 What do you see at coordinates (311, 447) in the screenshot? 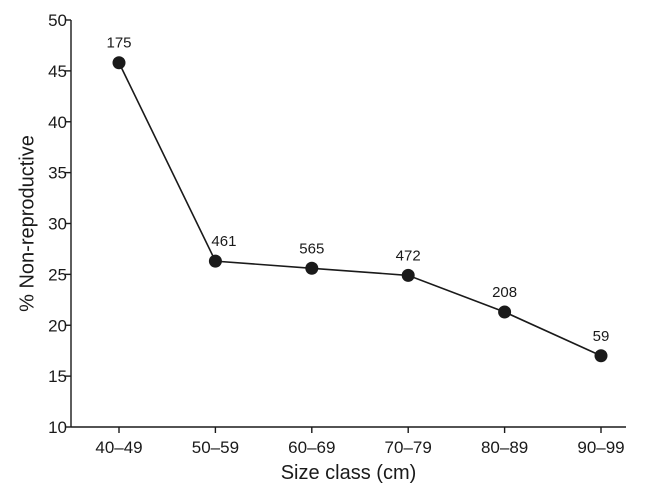
I see `x-tick-label: 60–69` at bounding box center [311, 447].